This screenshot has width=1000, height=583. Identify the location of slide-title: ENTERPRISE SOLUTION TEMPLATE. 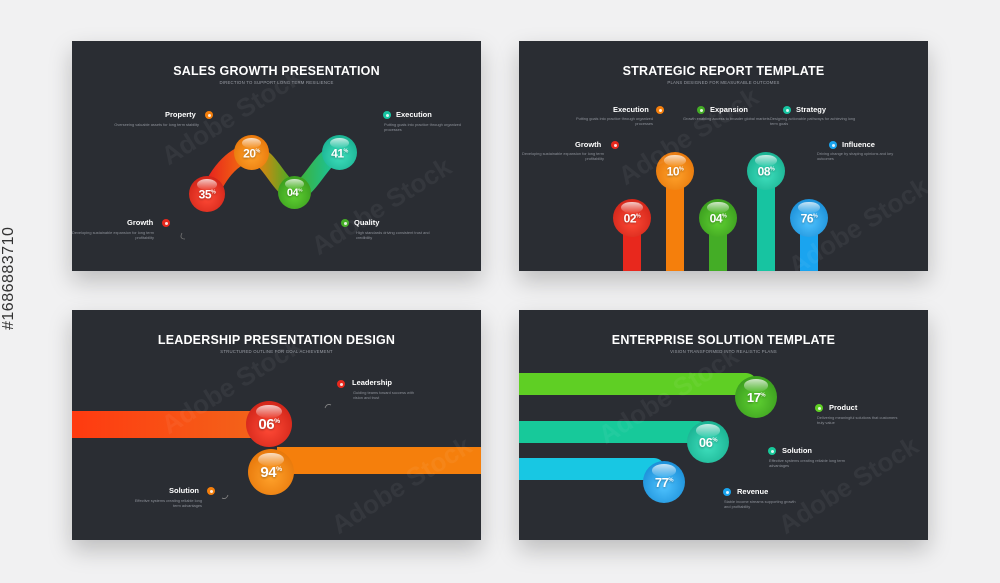
(723, 340).